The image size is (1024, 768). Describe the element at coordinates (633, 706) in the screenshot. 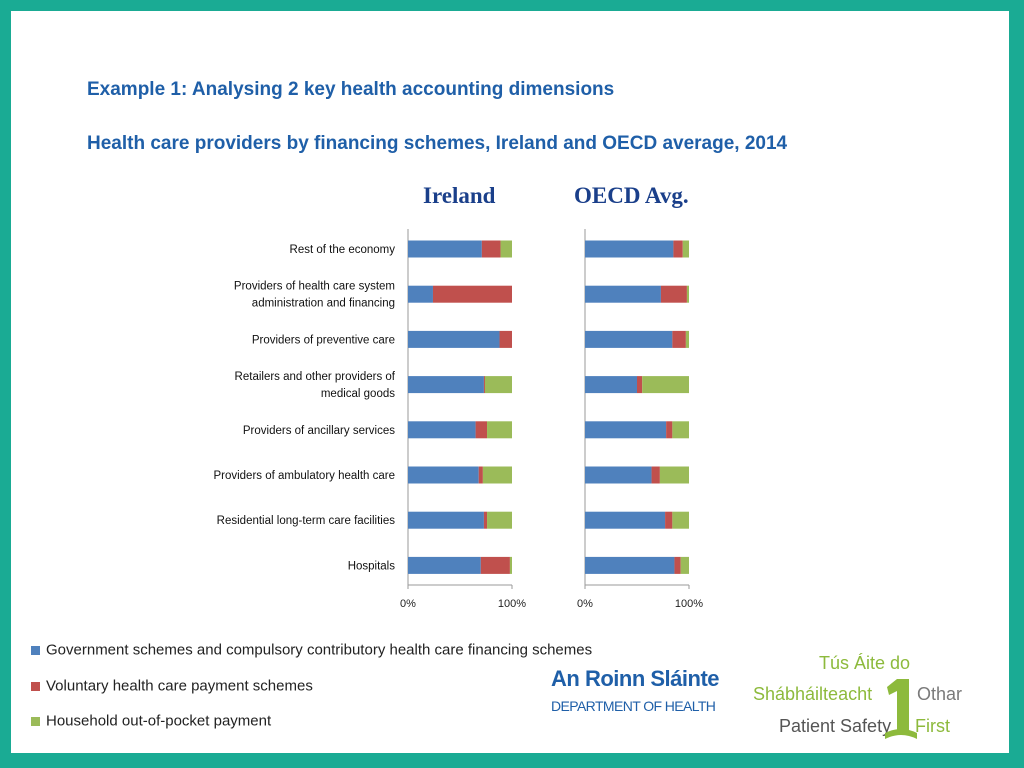

I see `doh-logo-english-text: DEPARTMENT OF HEALTH` at that location.